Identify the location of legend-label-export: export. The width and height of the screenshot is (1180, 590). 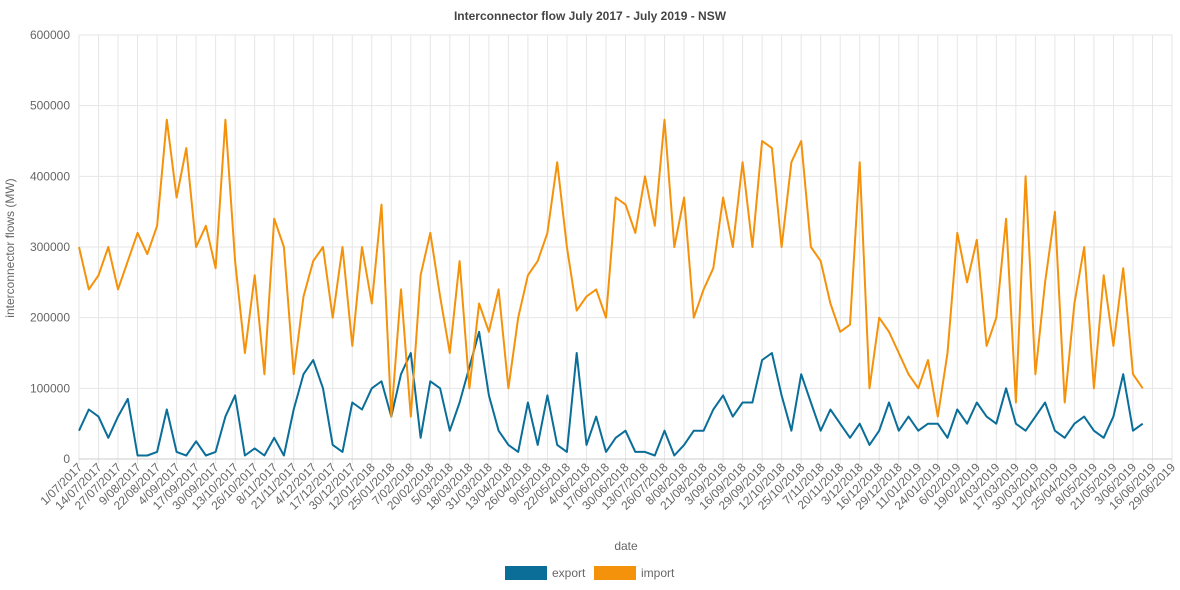
(569, 573).